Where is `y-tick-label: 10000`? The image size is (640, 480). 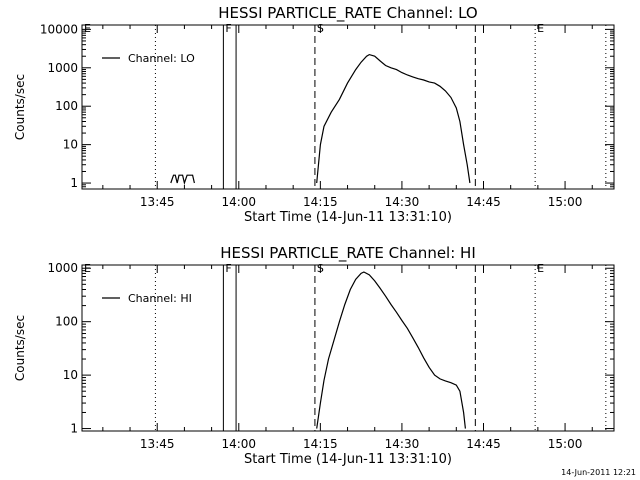 y-tick-label: 10000 is located at coordinates (59, 29).